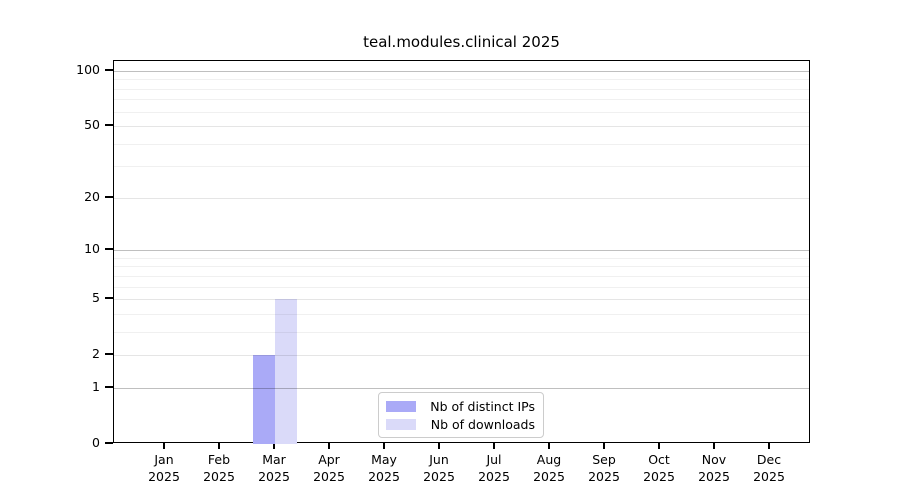  I want to click on x-tick-label-jun: Jun 2025, so click(439, 468).